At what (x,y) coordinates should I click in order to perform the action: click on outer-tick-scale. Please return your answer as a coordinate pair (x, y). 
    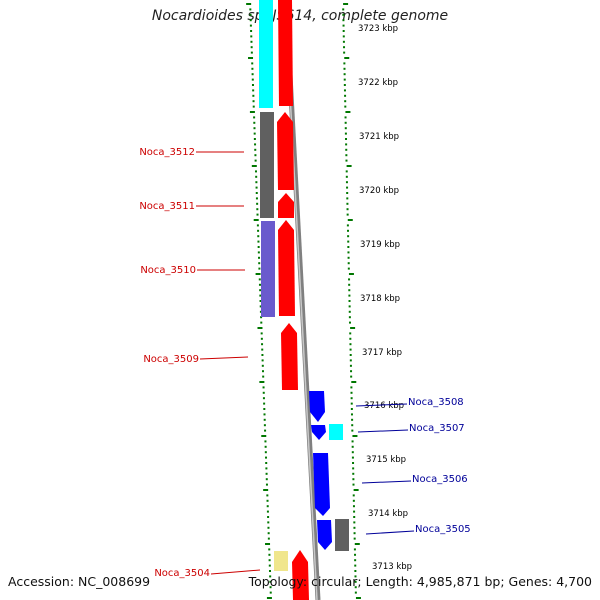
    Looking at the image, I should click on (259, 301).